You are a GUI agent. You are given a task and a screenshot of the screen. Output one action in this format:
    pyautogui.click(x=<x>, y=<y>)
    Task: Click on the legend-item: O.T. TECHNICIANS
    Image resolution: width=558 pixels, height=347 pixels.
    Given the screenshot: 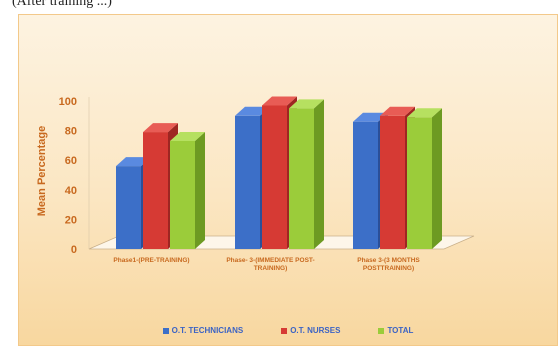 What is the action you would take?
    pyautogui.click(x=203, y=330)
    